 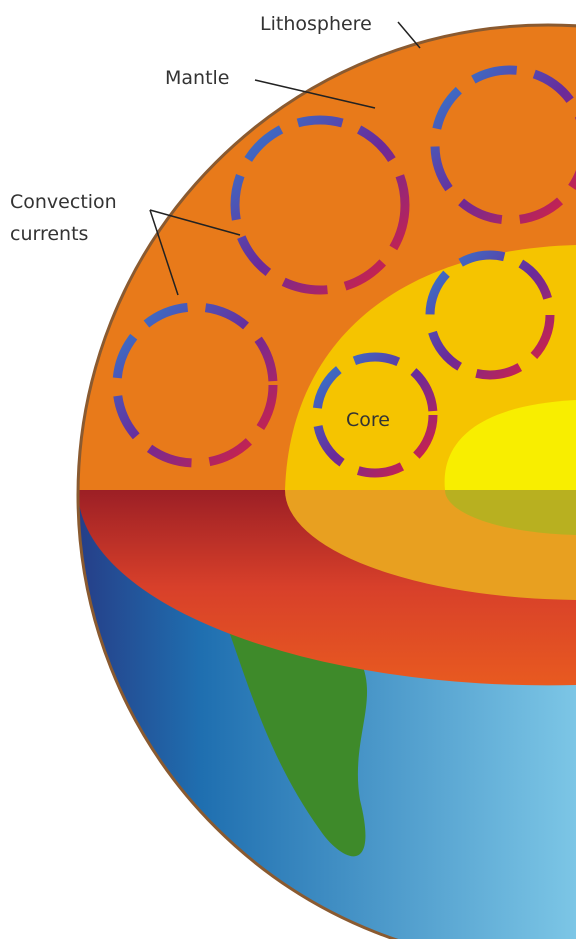 I want to click on label: Convection, so click(x=63, y=202).